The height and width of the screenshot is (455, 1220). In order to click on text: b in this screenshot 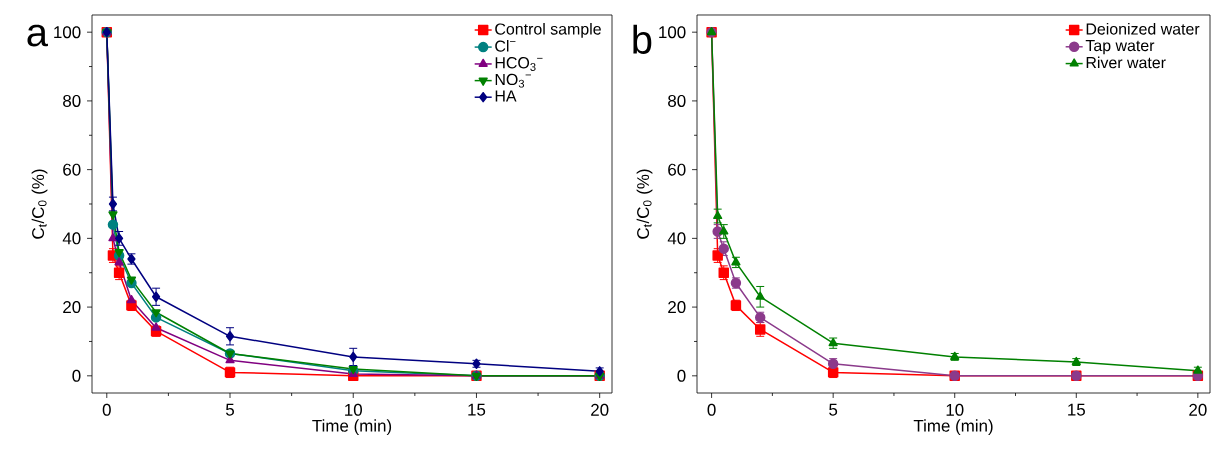, I will do `click(642, 39)`.